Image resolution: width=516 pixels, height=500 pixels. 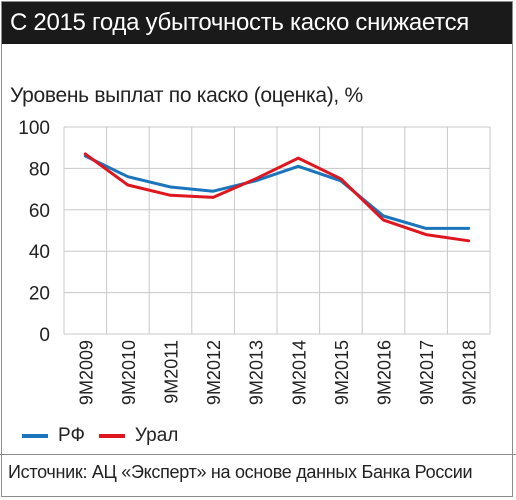 What do you see at coordinates (172, 372) in the screenshot?
I see `x-tick-label: 9M2011` at bounding box center [172, 372].